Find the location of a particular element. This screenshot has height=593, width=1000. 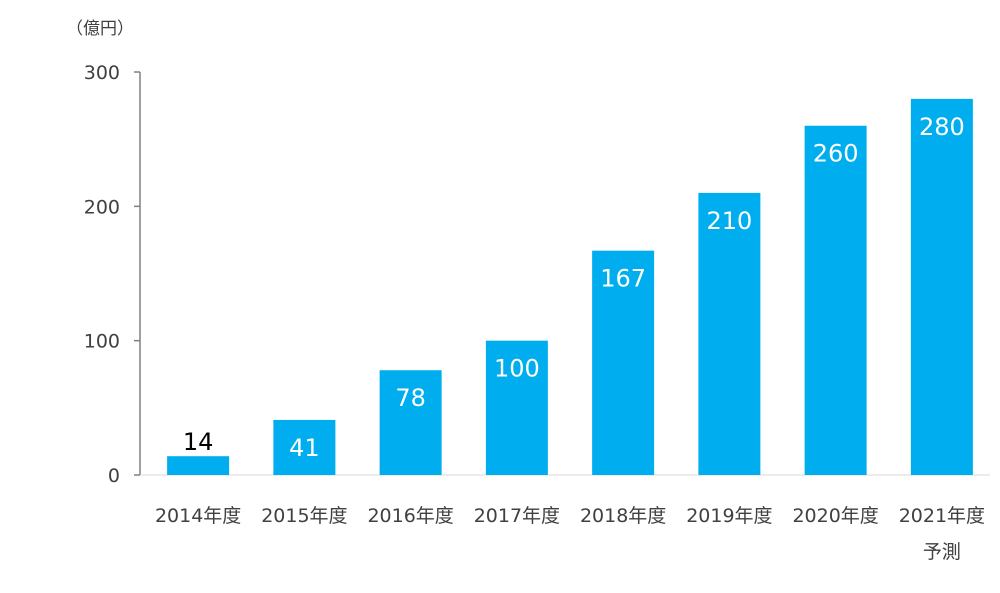

y-tick-label: 100 is located at coordinates (102, 342).